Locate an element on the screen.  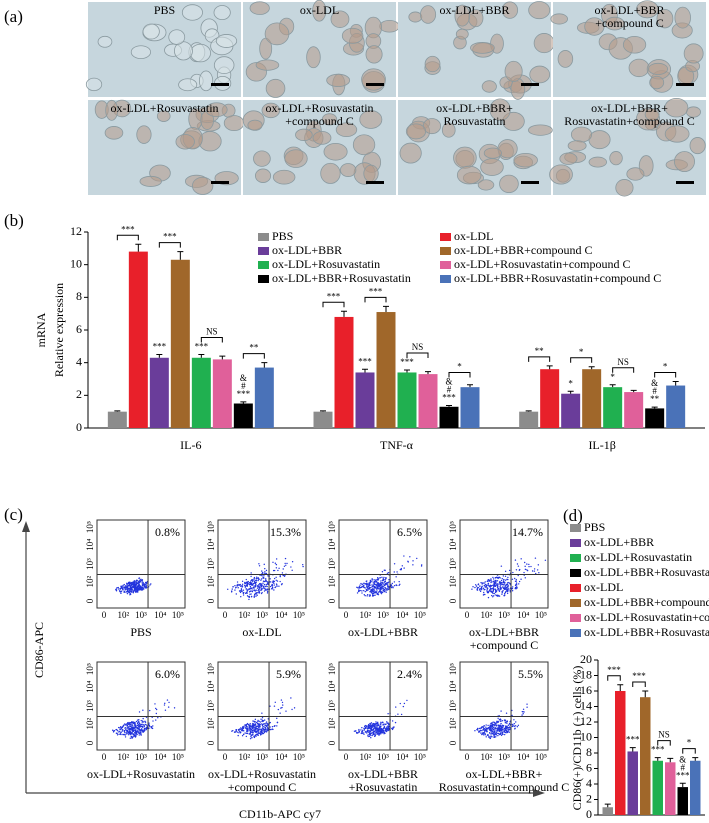
percent-label: 5.5% is located at coordinates (530, 674).